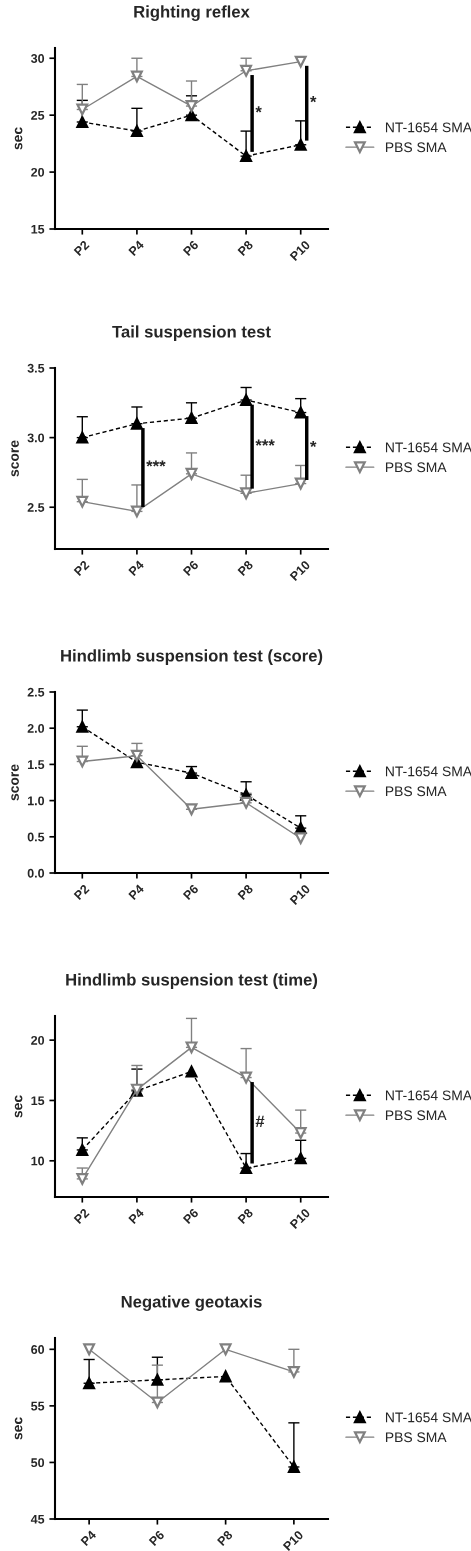  I want to click on y-tick-label: 10, so click(38, 1161).